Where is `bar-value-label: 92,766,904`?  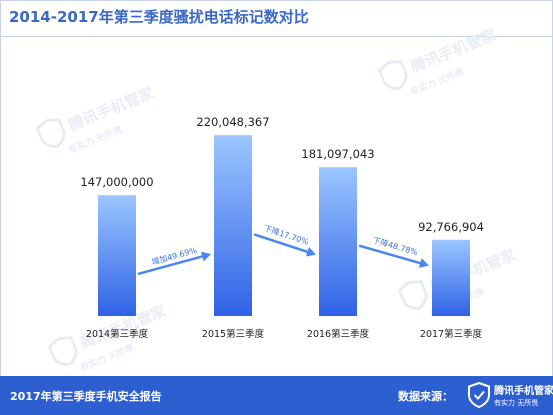 bar-value-label: 92,766,904 is located at coordinates (451, 227).